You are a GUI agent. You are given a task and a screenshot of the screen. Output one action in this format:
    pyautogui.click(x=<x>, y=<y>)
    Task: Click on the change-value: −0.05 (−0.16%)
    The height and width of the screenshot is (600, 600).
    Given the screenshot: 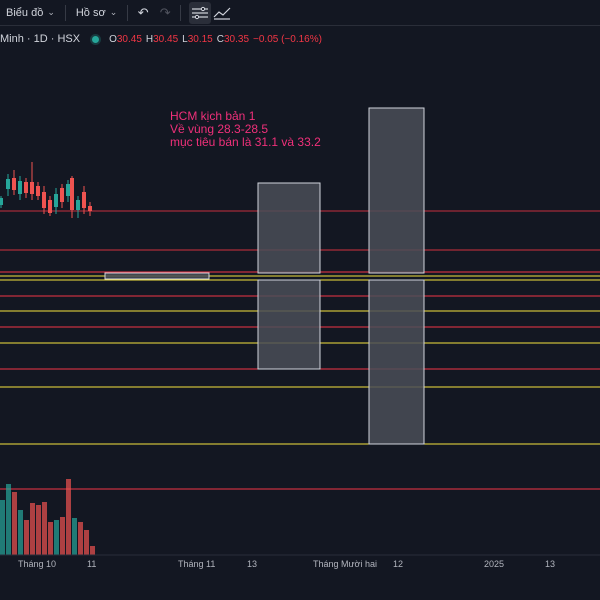 What is the action you would take?
    pyautogui.click(x=287, y=39)
    